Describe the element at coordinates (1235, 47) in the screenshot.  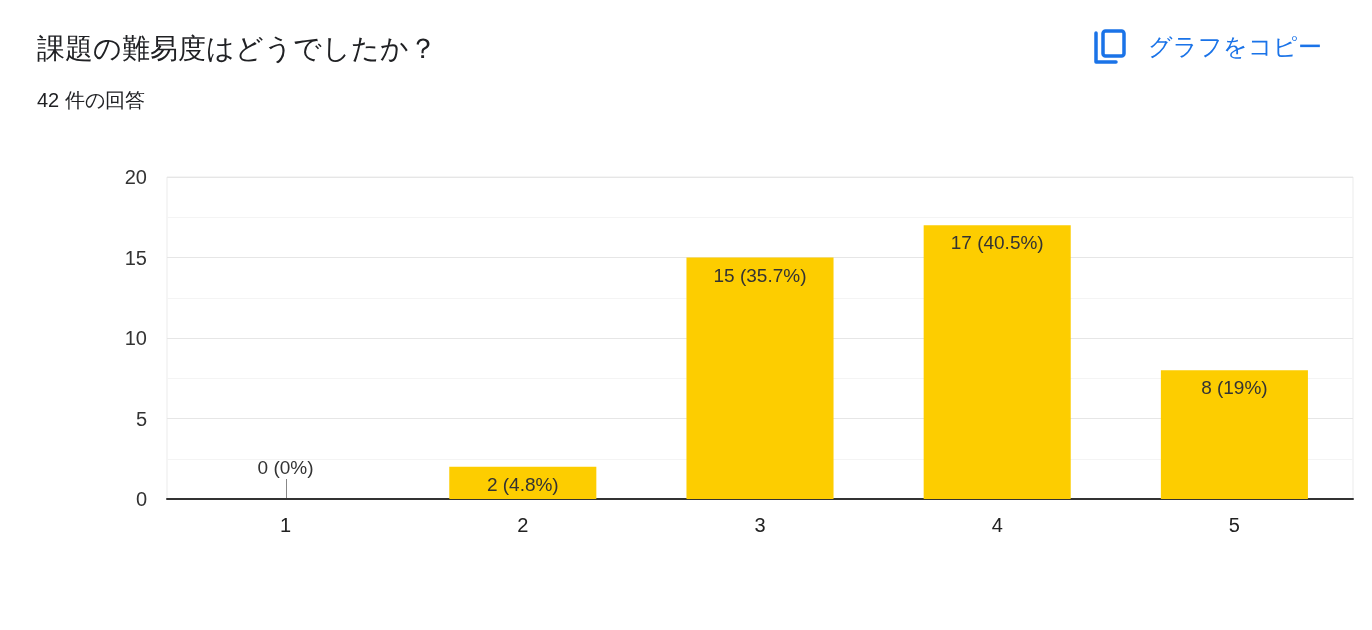
I see `text: グラフをコピー` at that location.